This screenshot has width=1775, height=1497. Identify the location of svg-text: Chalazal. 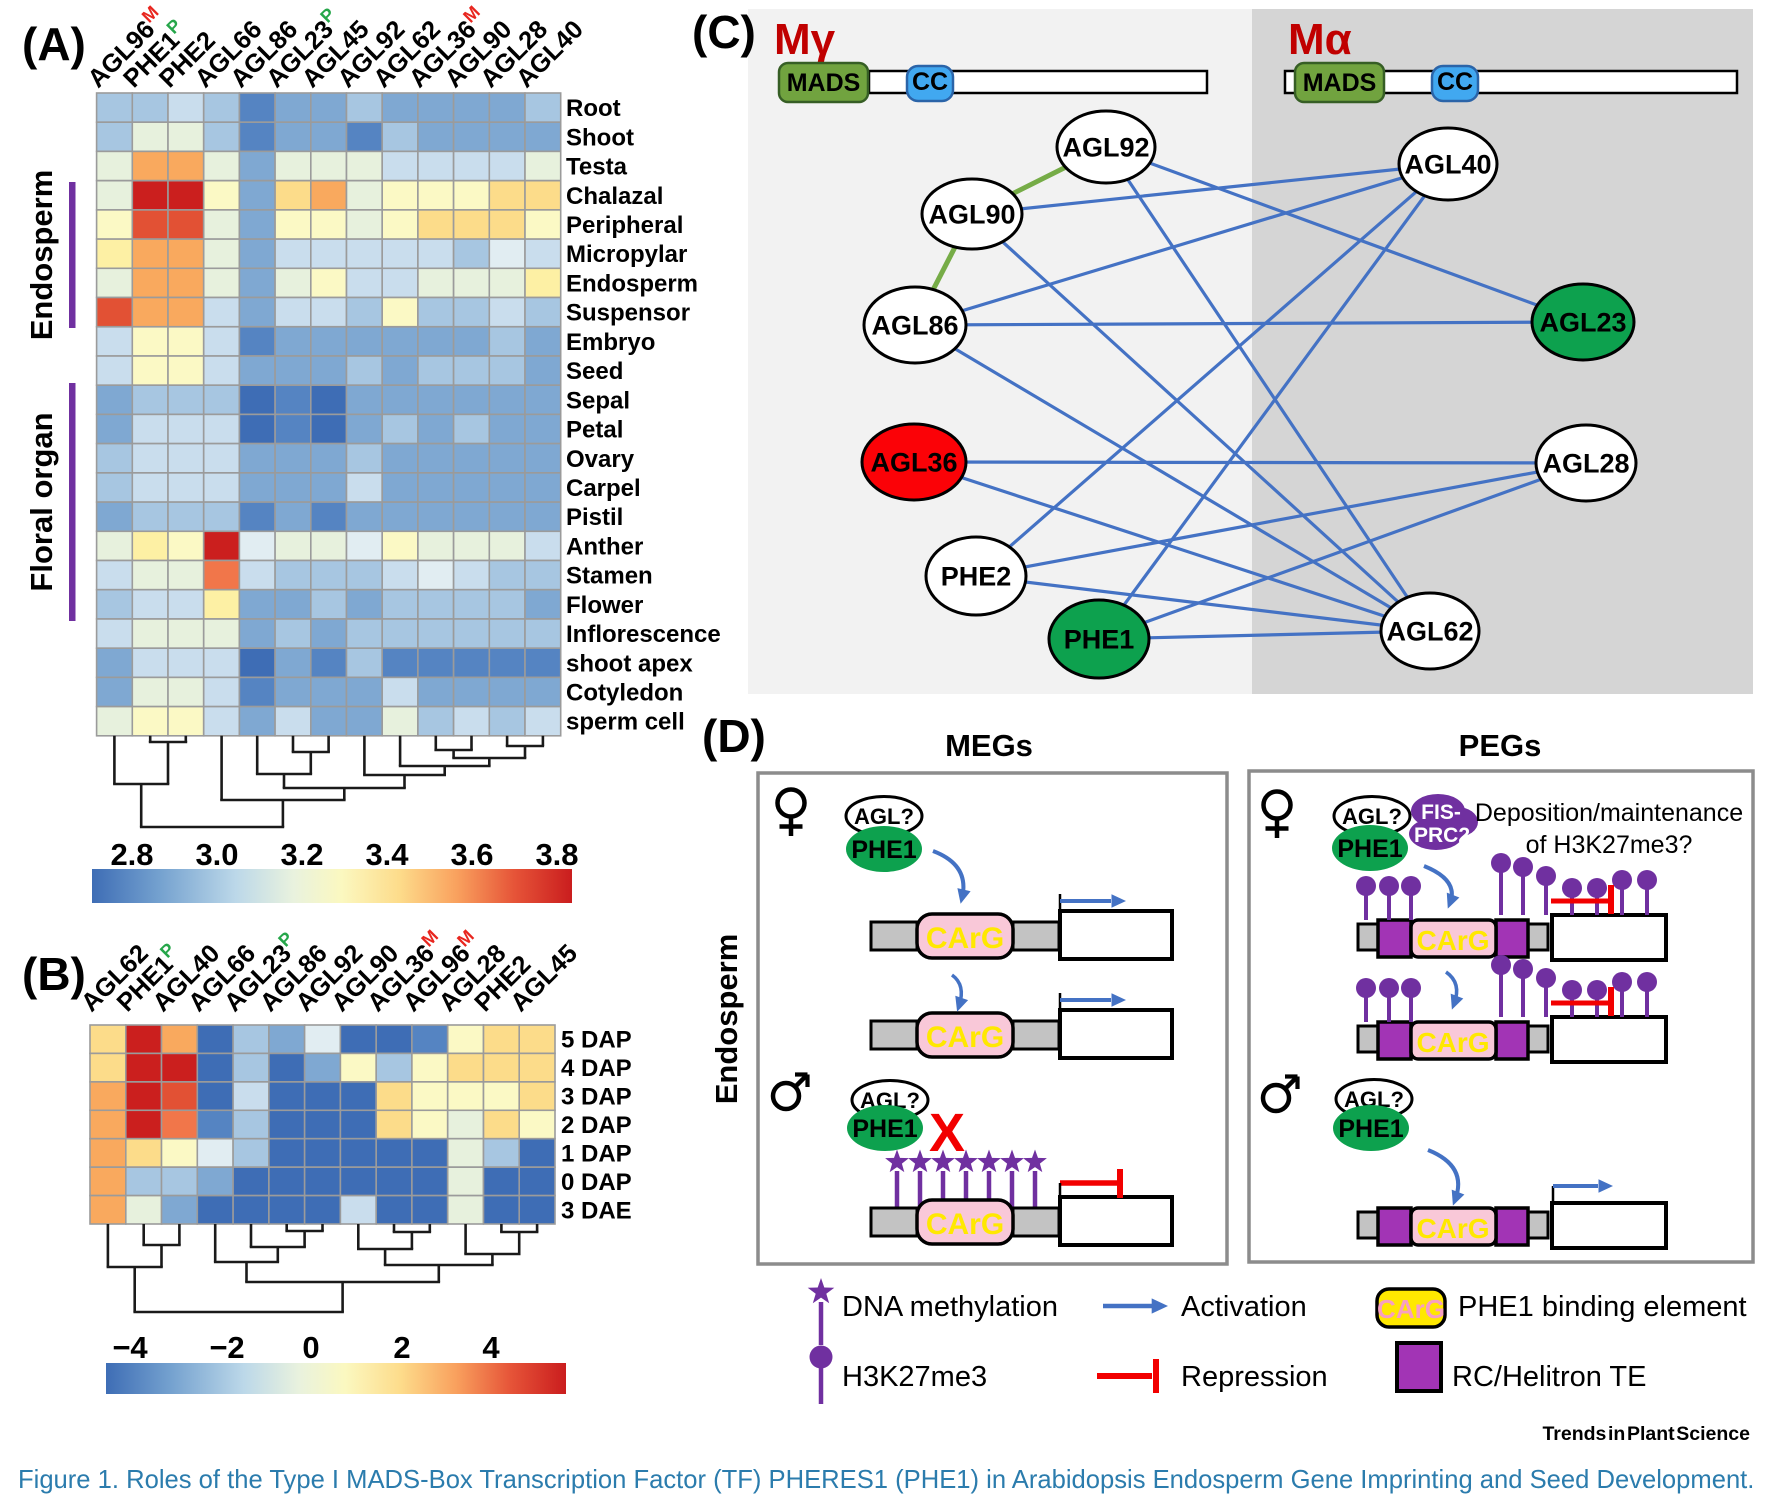
(614, 196).